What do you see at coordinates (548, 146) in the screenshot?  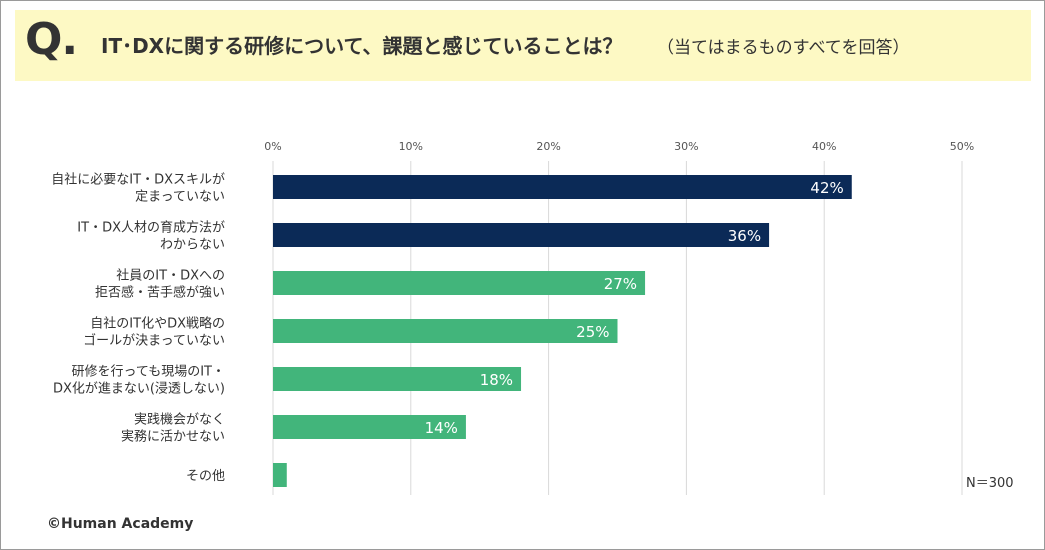 I see `x-tick-label: 20%` at bounding box center [548, 146].